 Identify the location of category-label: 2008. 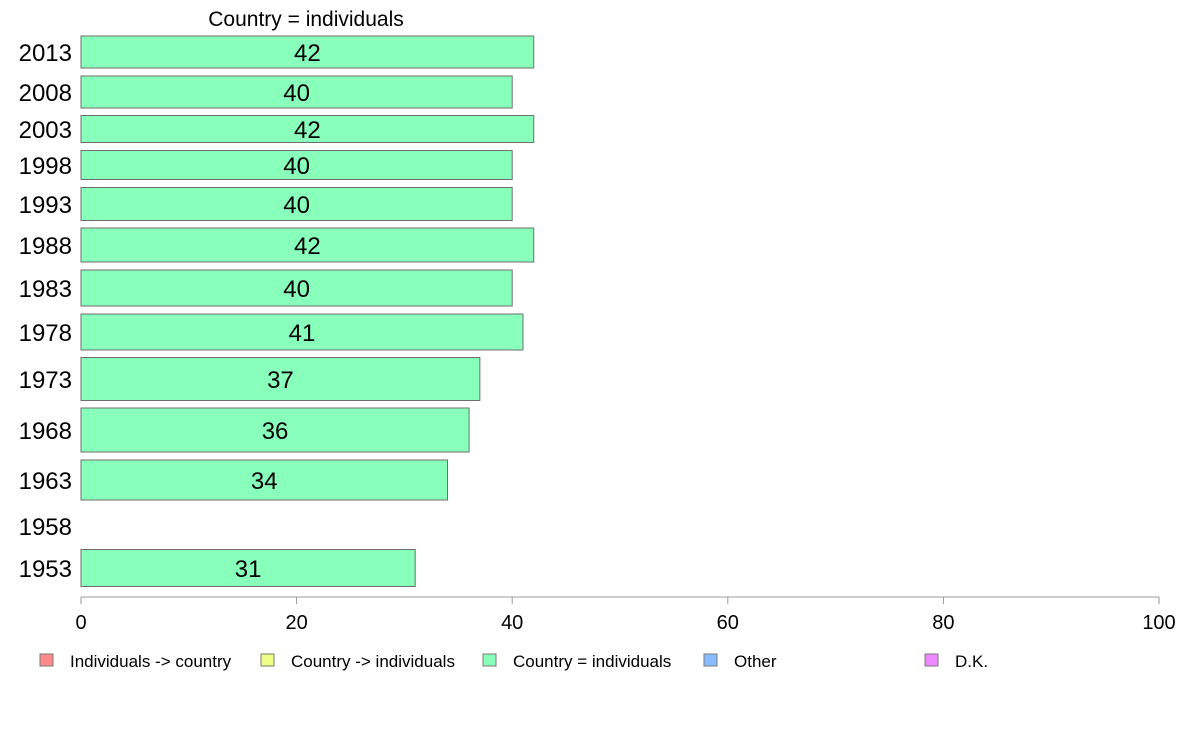
(45, 93).